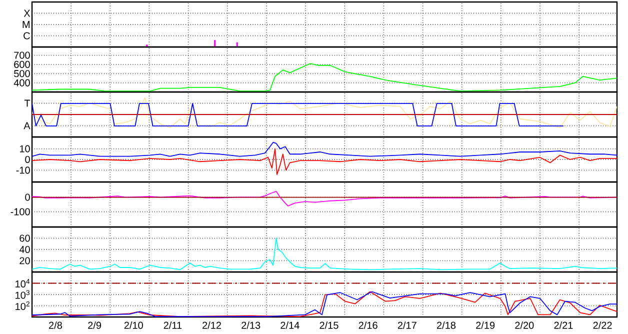 The image size is (628, 334). Describe the element at coordinates (173, 325) in the screenshot. I see `x-tick-label: 2/11` at that location.